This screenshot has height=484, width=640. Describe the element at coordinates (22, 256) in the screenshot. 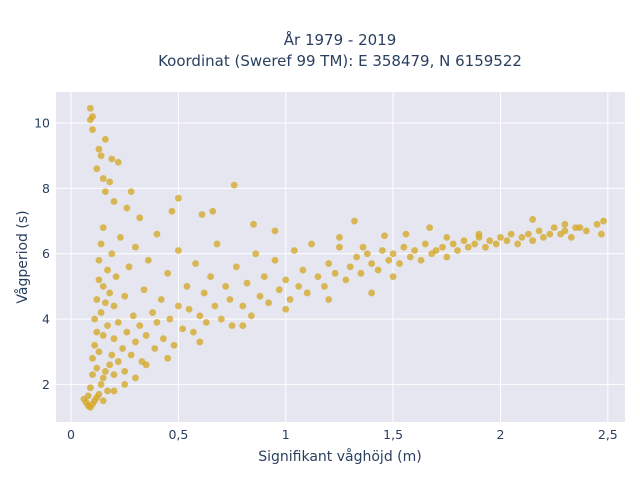

I see `y-axis-title: Vågperiod (s)` at that location.